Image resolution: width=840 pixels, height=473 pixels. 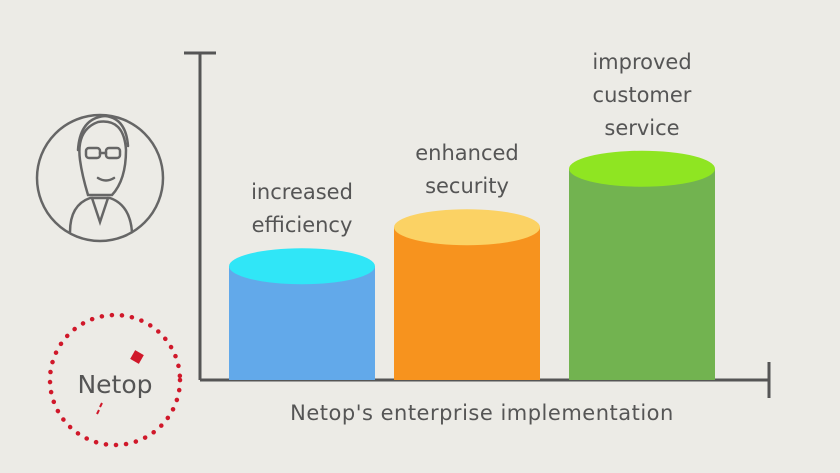 What do you see at coordinates (302, 209) in the screenshot?
I see `category-label: increased efficiency` at bounding box center [302, 209].